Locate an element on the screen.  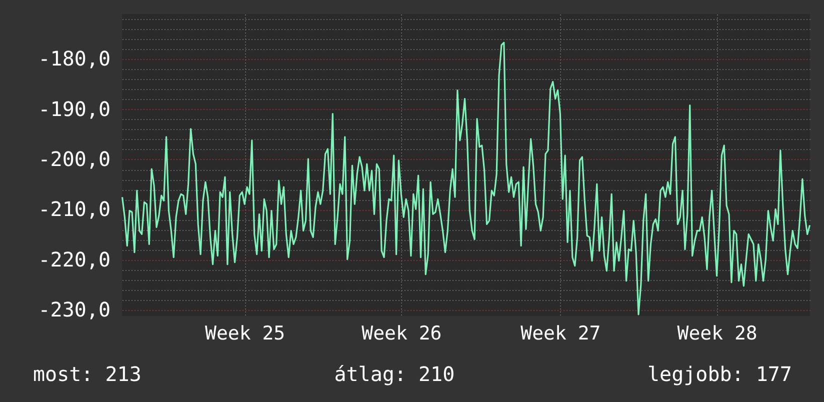
text: most: 213 is located at coordinates (87, 374).